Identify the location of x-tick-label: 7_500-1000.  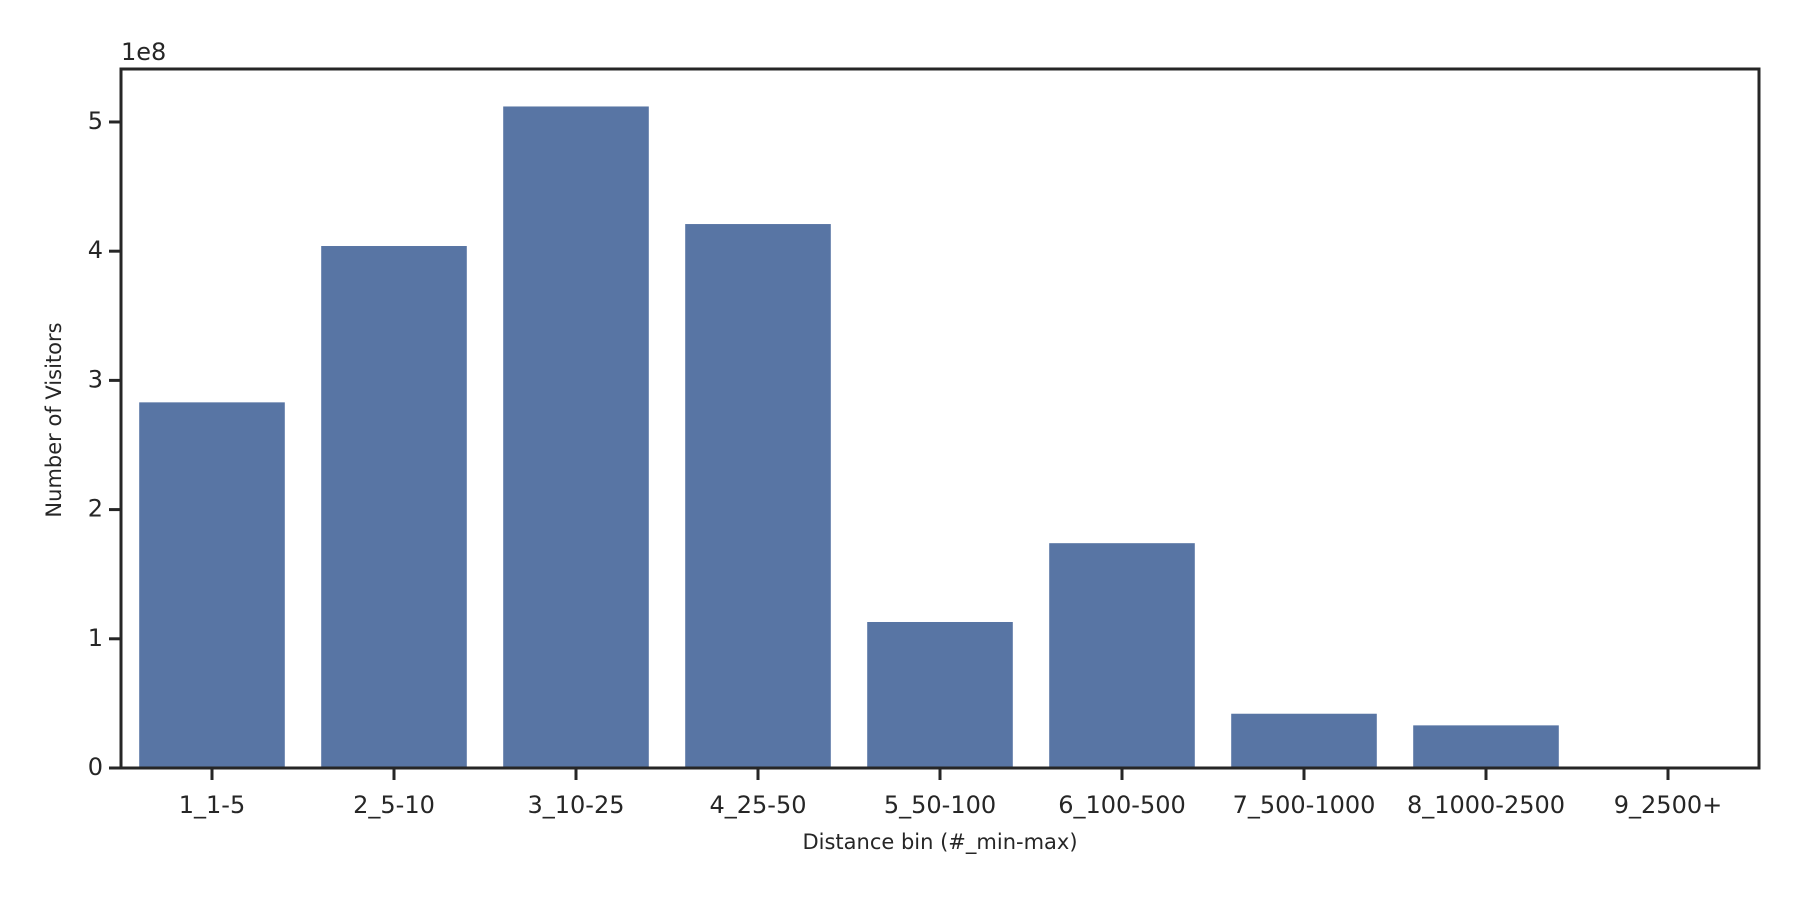
(1304, 805).